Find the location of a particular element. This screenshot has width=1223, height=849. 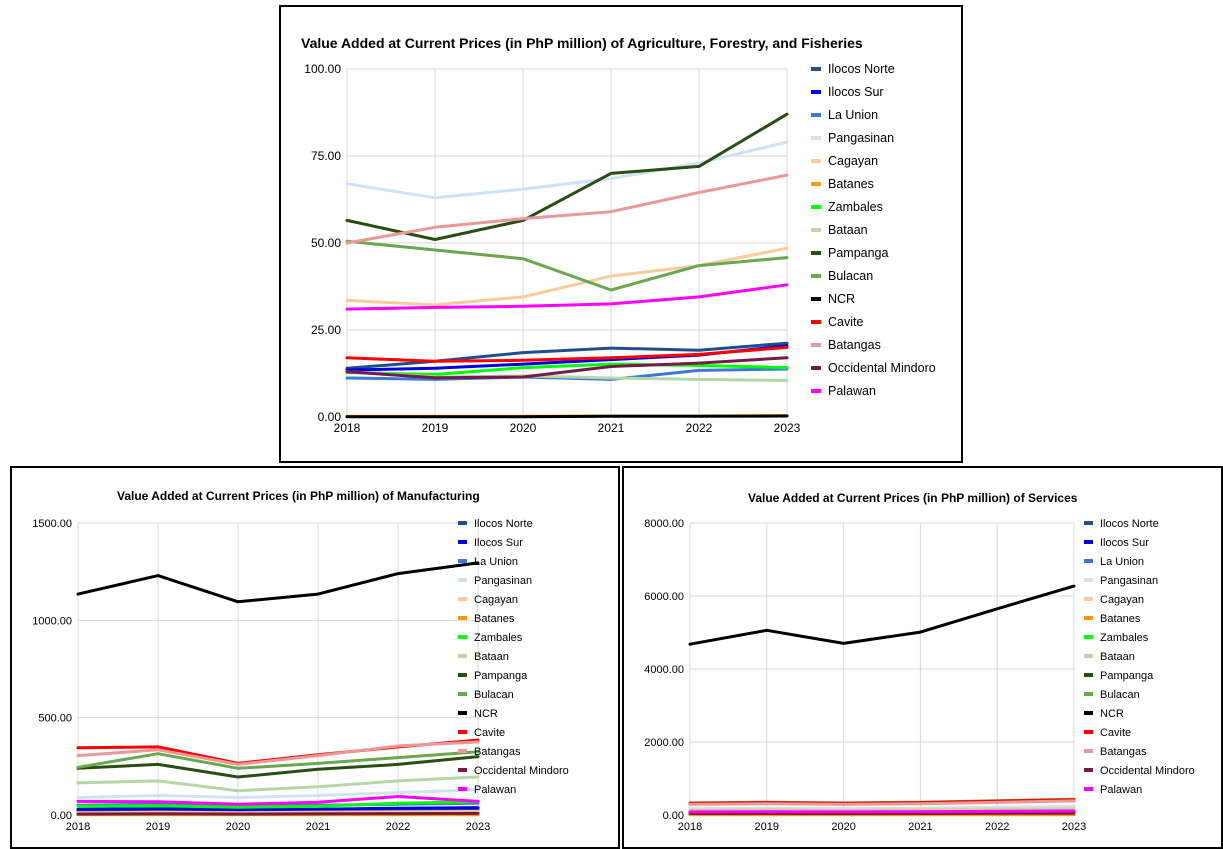

legend-swatch-bataan is located at coordinates (462, 656).